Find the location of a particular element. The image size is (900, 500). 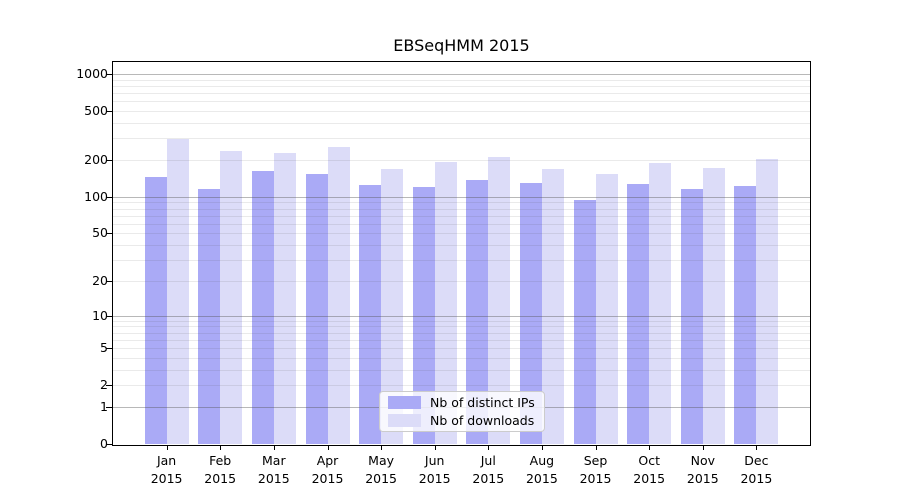

bar-downloads-jun is located at coordinates (445, 303).